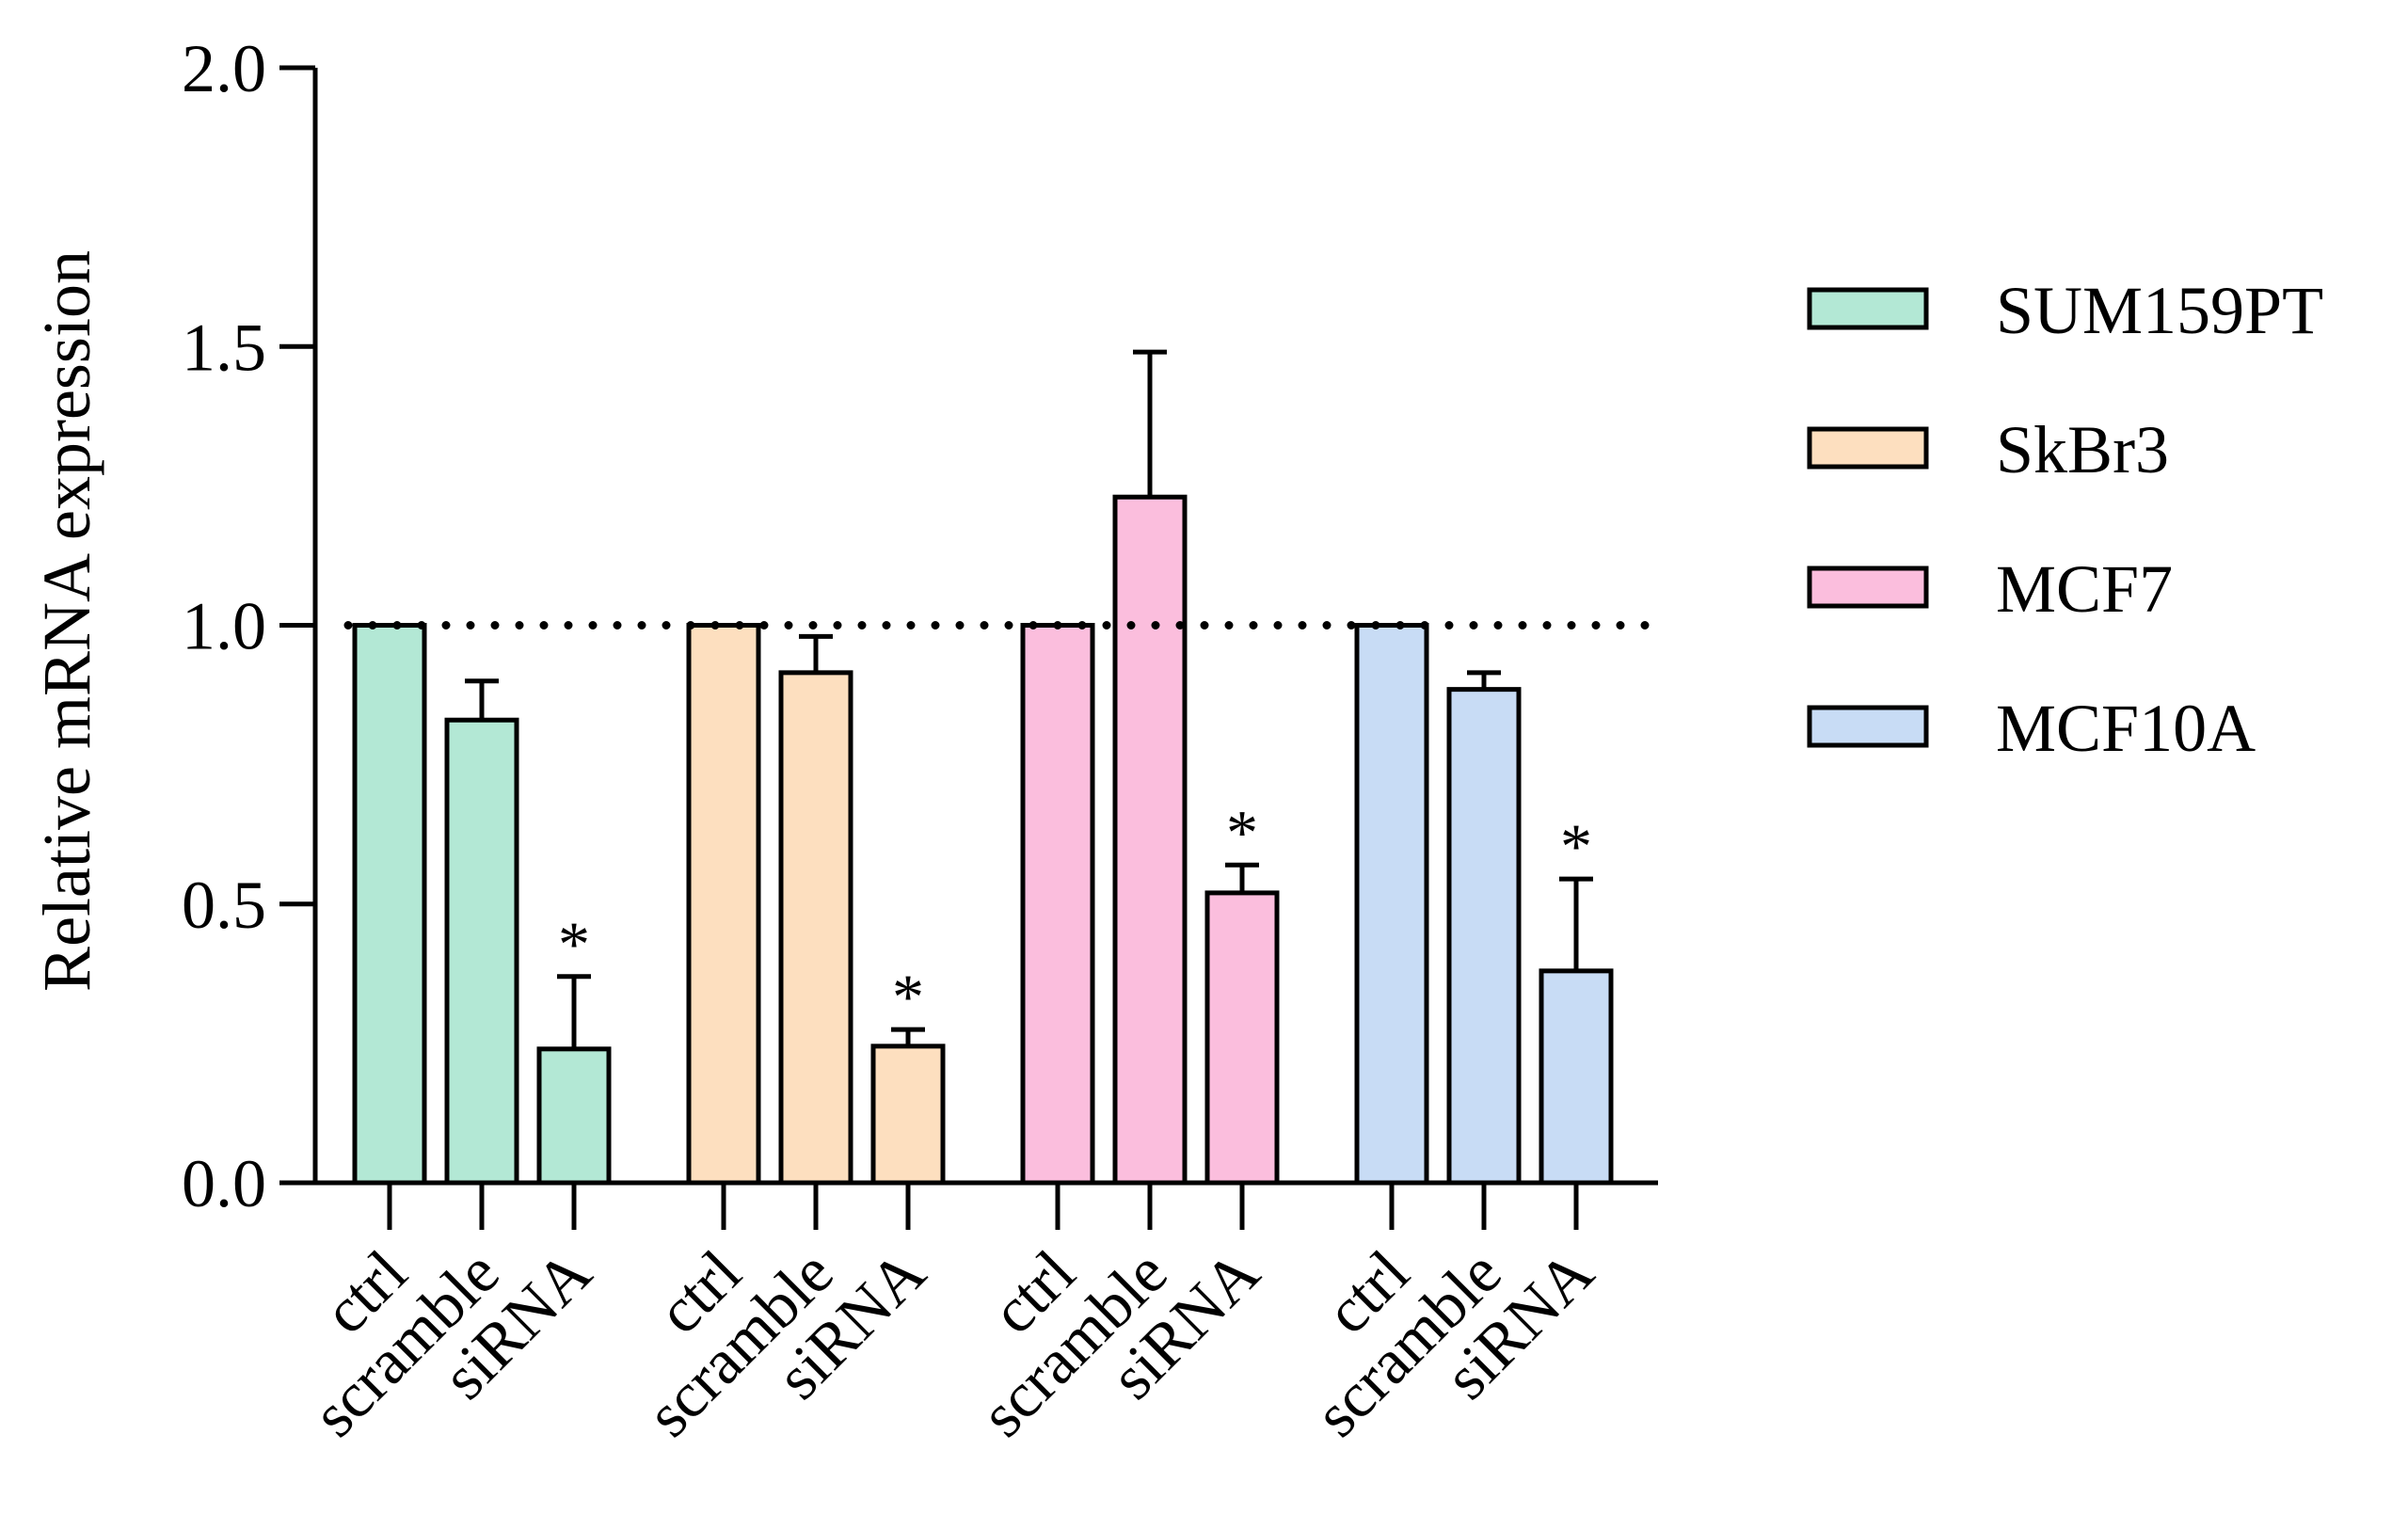  I want to click on y-axis-label: Relative mRNA expression, so click(66, 621).